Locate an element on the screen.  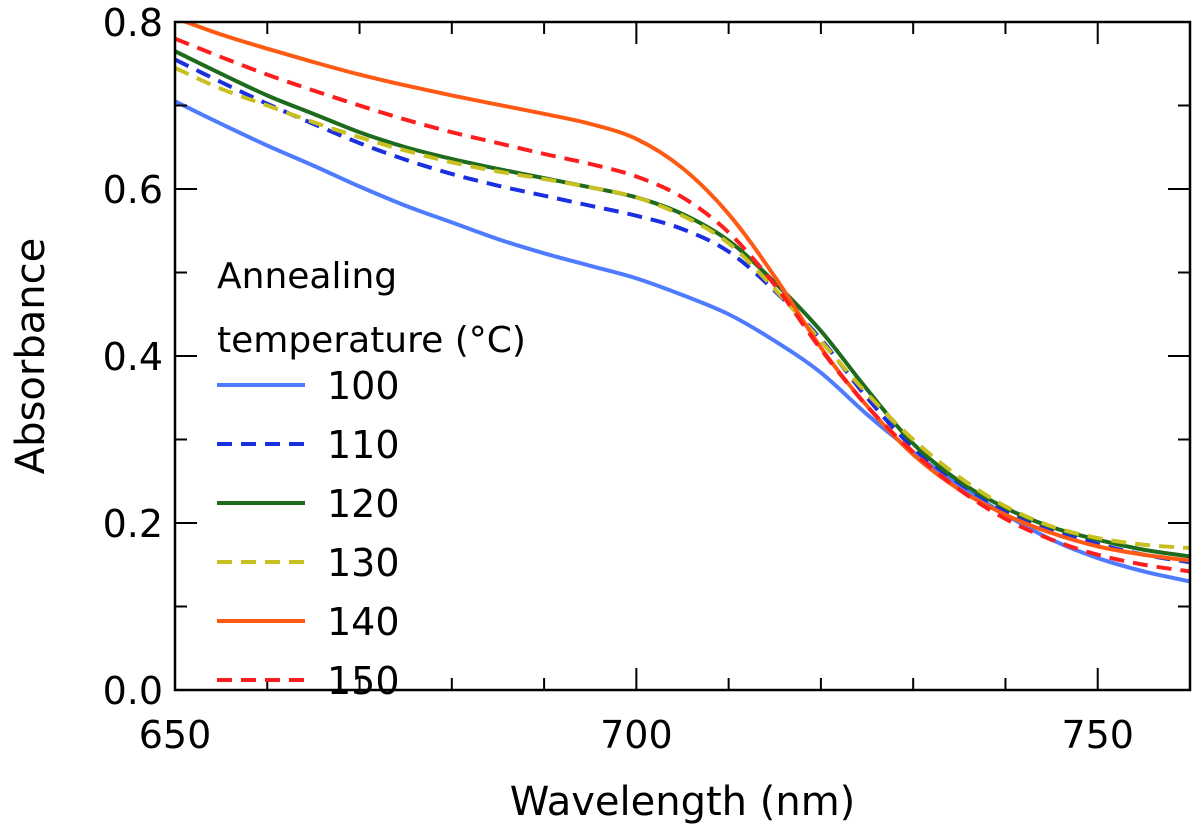
legend-label-150: 150 is located at coordinates (363, 681).